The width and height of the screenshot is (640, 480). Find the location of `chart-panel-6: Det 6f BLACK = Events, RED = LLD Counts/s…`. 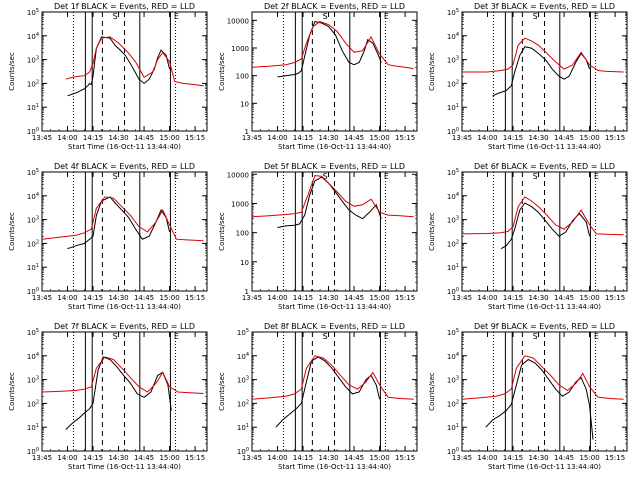

chart-panel-6: Det 6f BLACK = Events, RED = LLD Counts/s… is located at coordinates (528, 236).